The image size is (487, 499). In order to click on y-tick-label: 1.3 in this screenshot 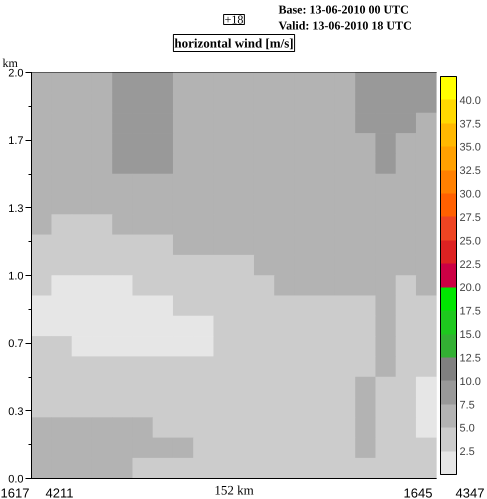, I will do `click(16, 208)`.